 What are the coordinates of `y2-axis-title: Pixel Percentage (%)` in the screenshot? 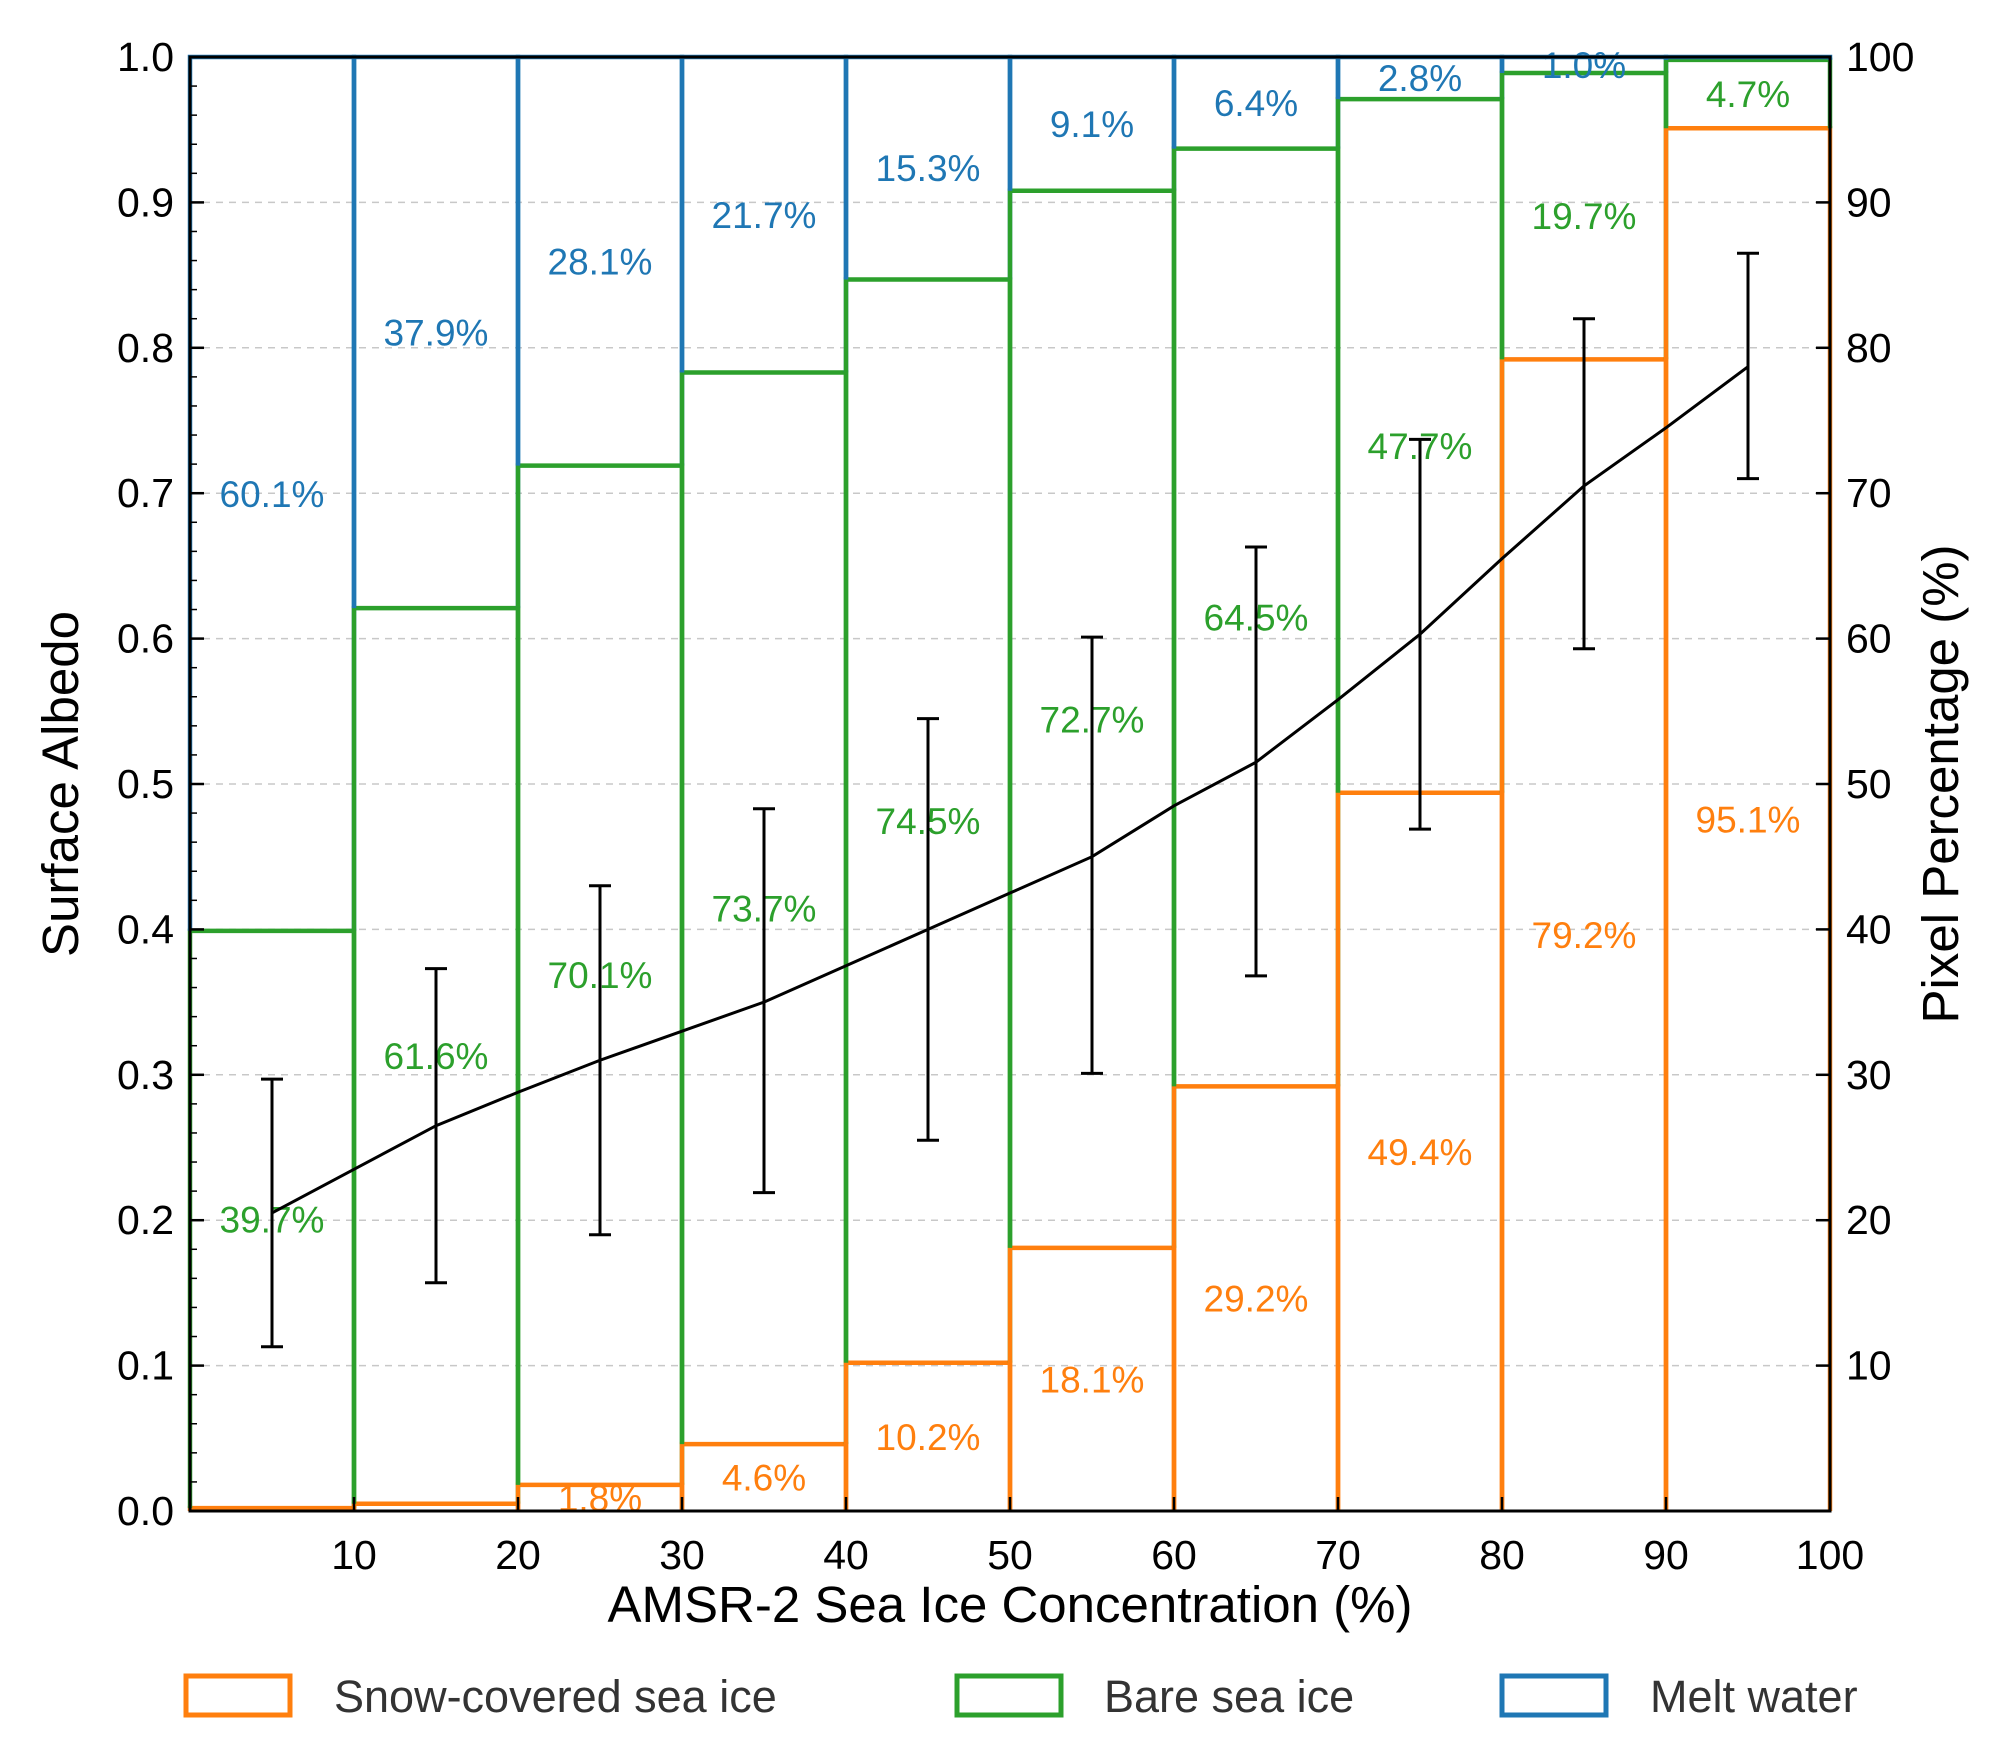 It's located at (1940, 783).